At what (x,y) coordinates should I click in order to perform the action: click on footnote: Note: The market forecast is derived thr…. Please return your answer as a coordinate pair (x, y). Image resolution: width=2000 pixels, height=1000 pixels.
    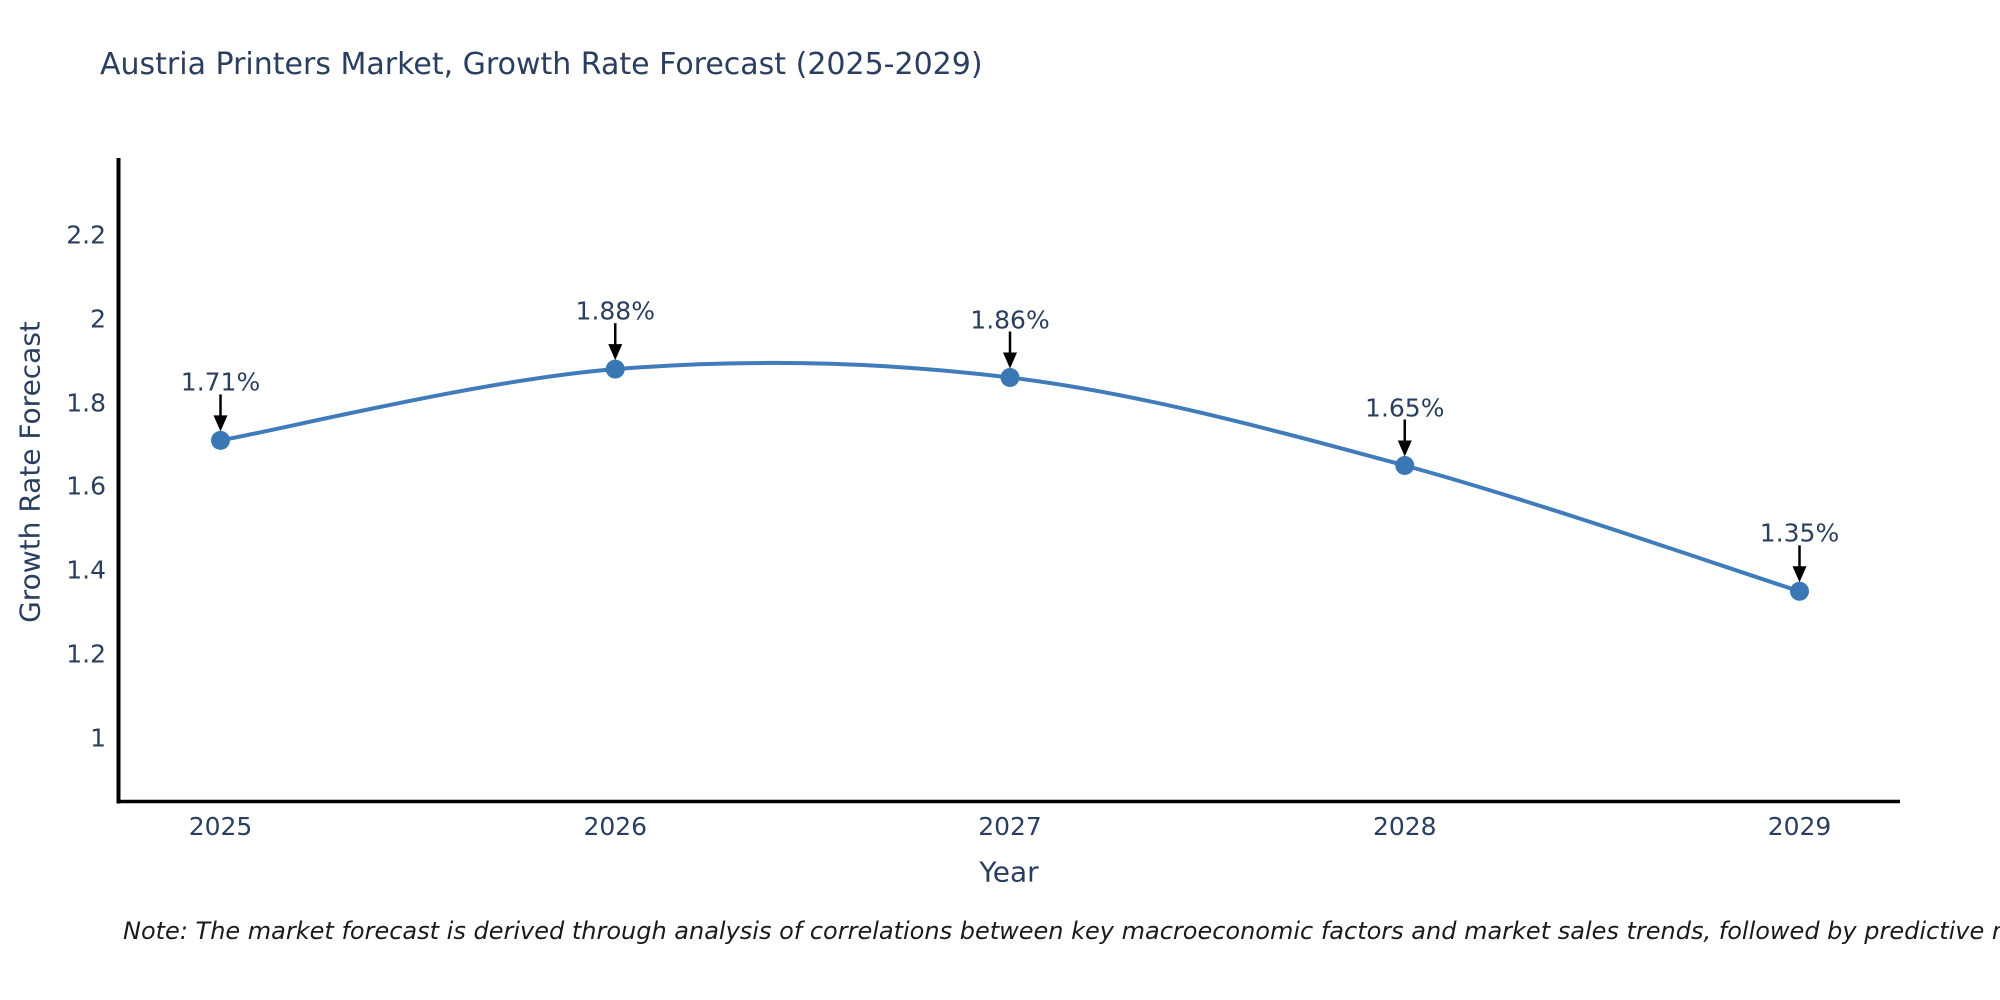
    Looking at the image, I should click on (1061, 931).